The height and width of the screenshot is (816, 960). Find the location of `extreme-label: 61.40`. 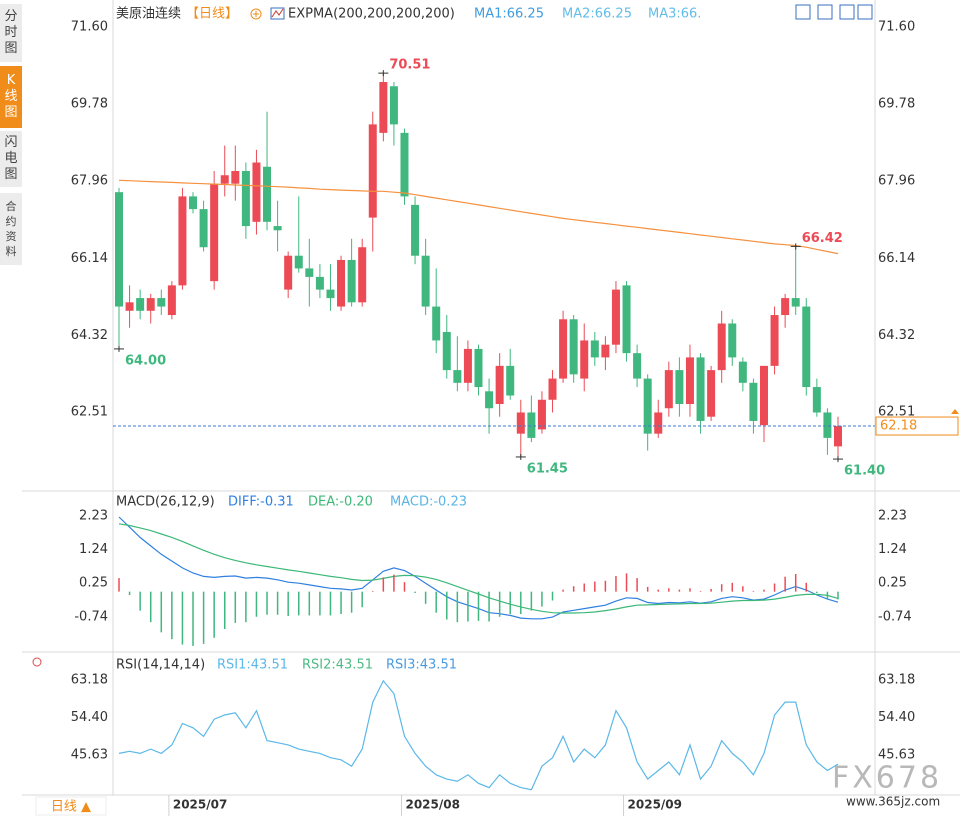

extreme-label: 61.40 is located at coordinates (864, 471).